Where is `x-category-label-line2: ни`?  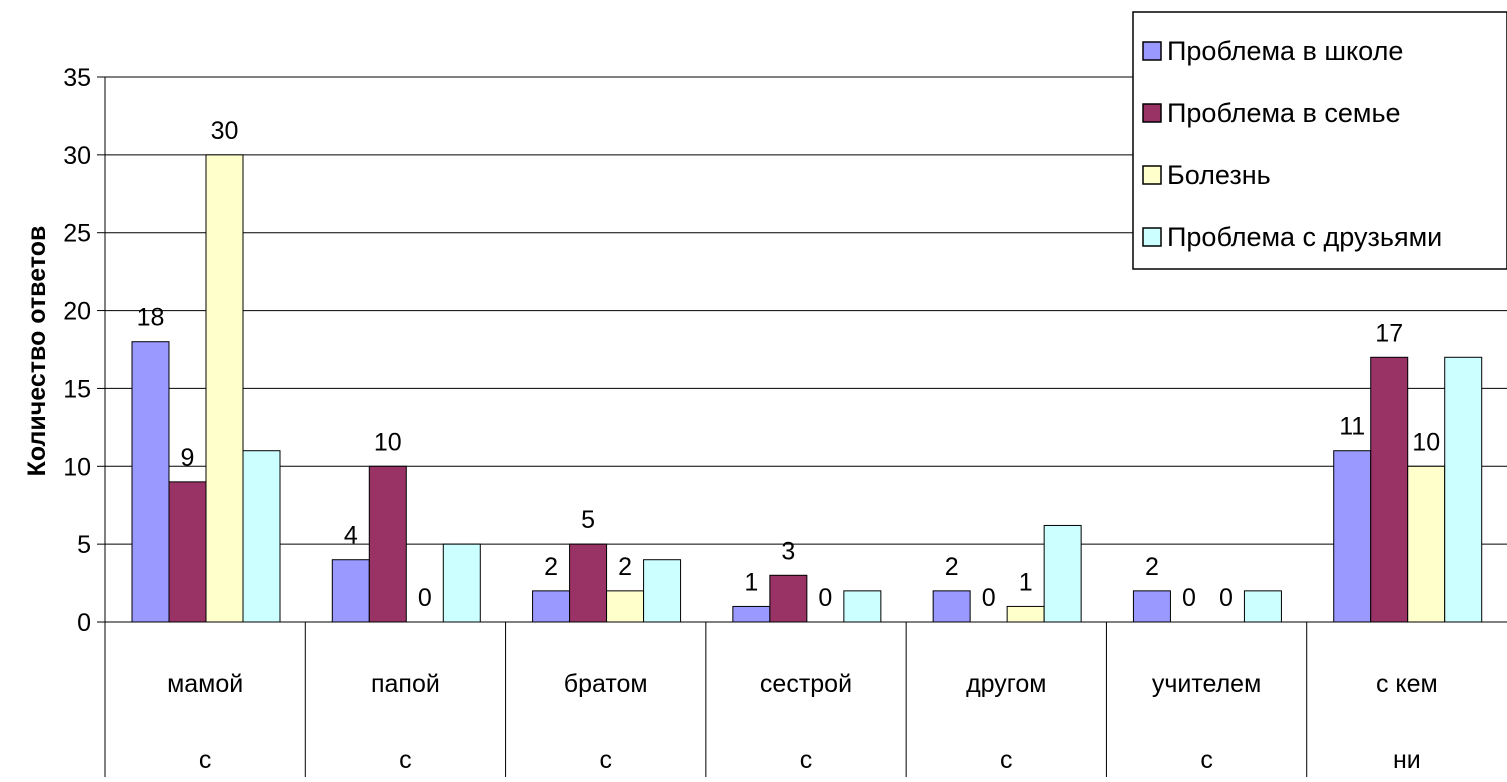
x-category-label-line2: ни is located at coordinates (1407, 760).